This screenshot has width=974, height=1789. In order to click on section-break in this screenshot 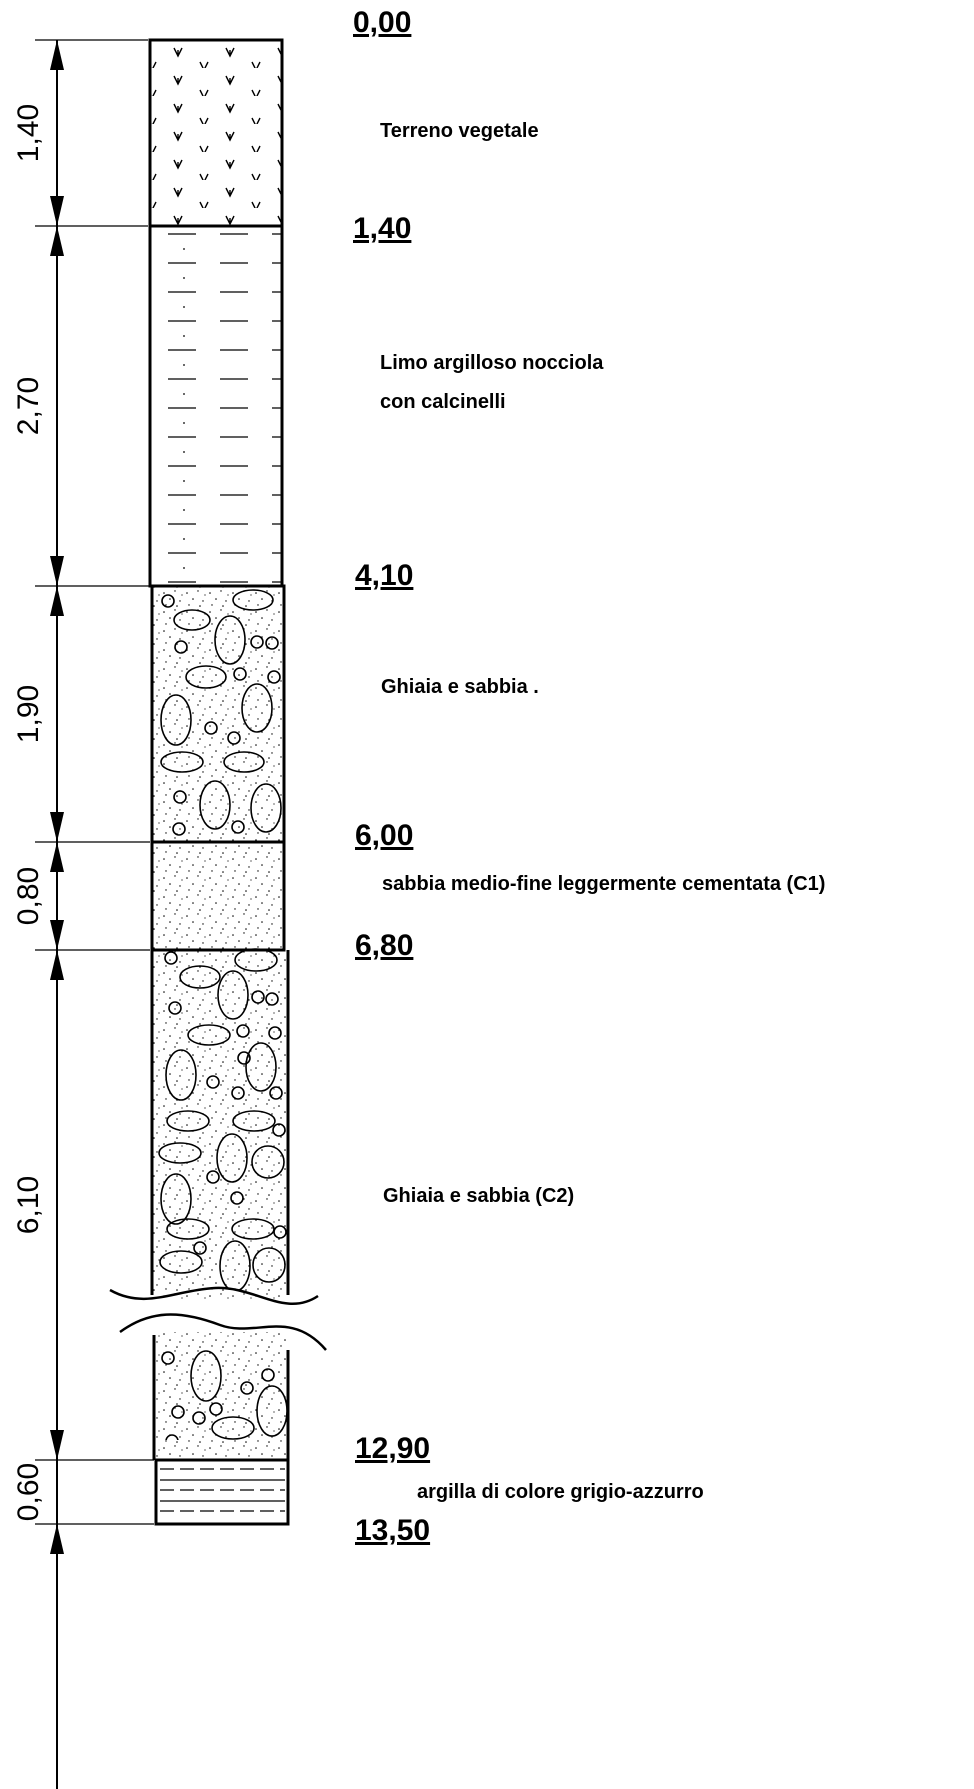, I will do `click(218, 1318)`.